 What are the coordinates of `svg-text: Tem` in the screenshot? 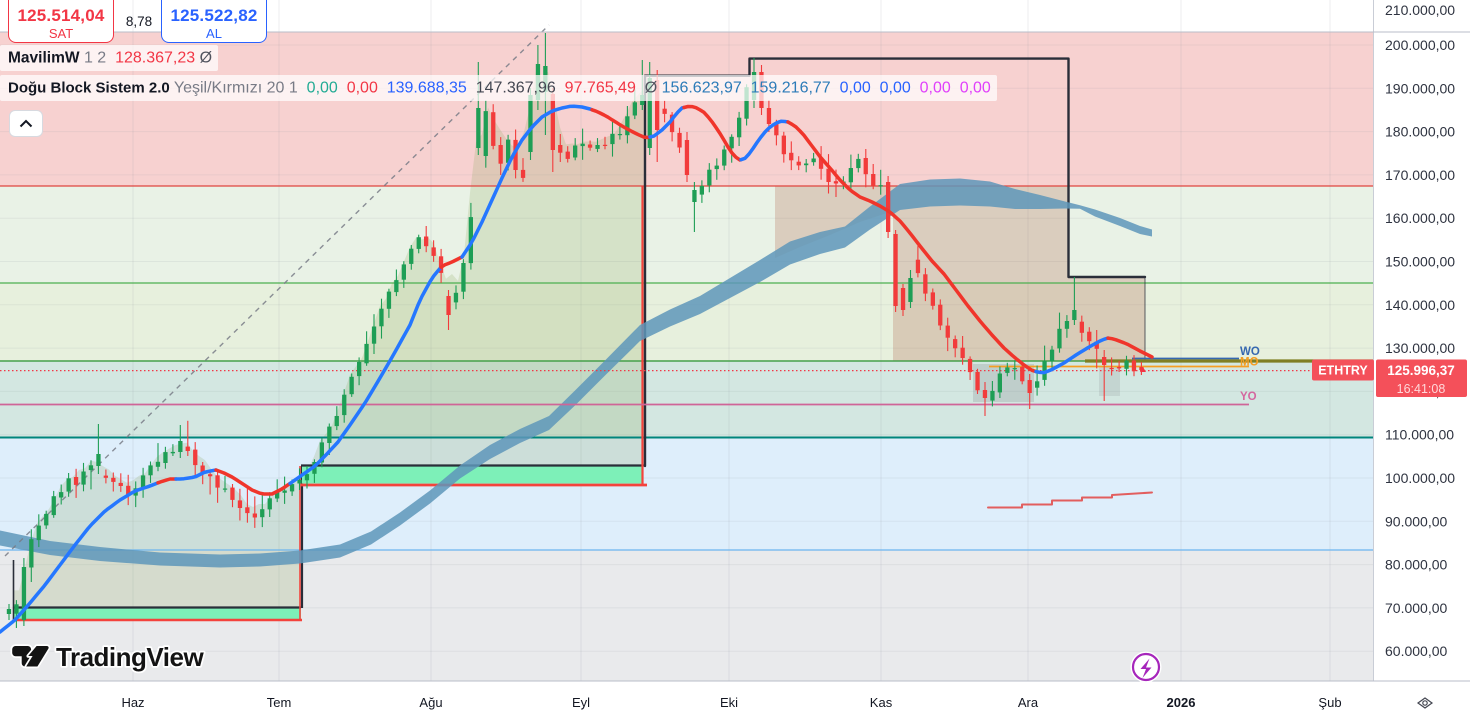 It's located at (279, 702).